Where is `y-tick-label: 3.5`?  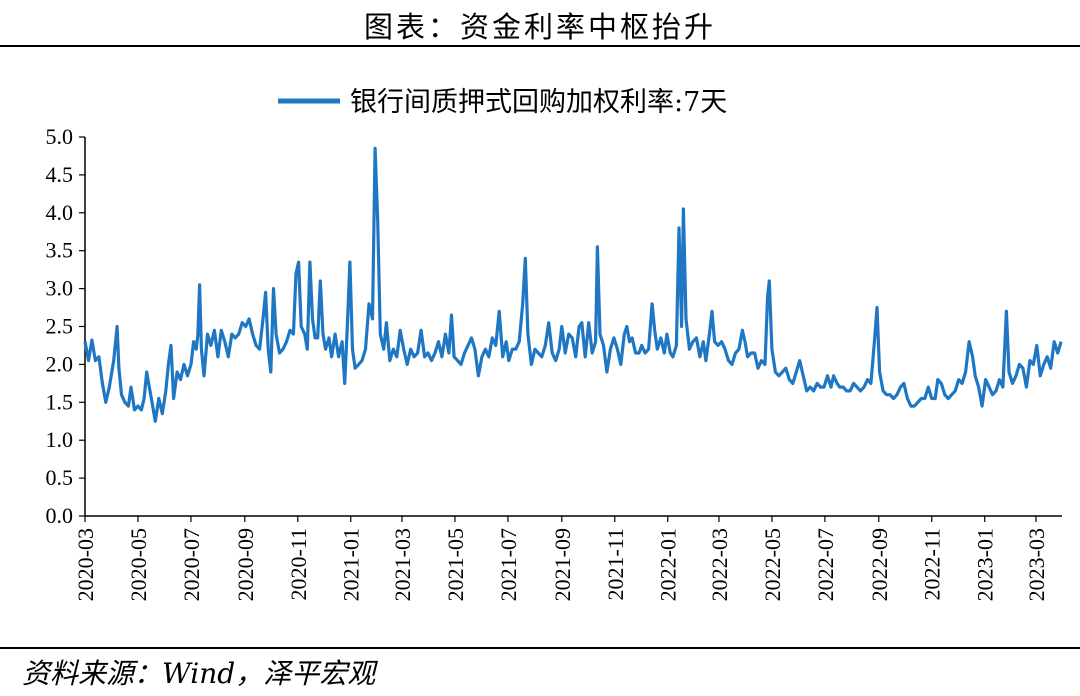
y-tick-label: 3.5 is located at coordinates (60, 250).